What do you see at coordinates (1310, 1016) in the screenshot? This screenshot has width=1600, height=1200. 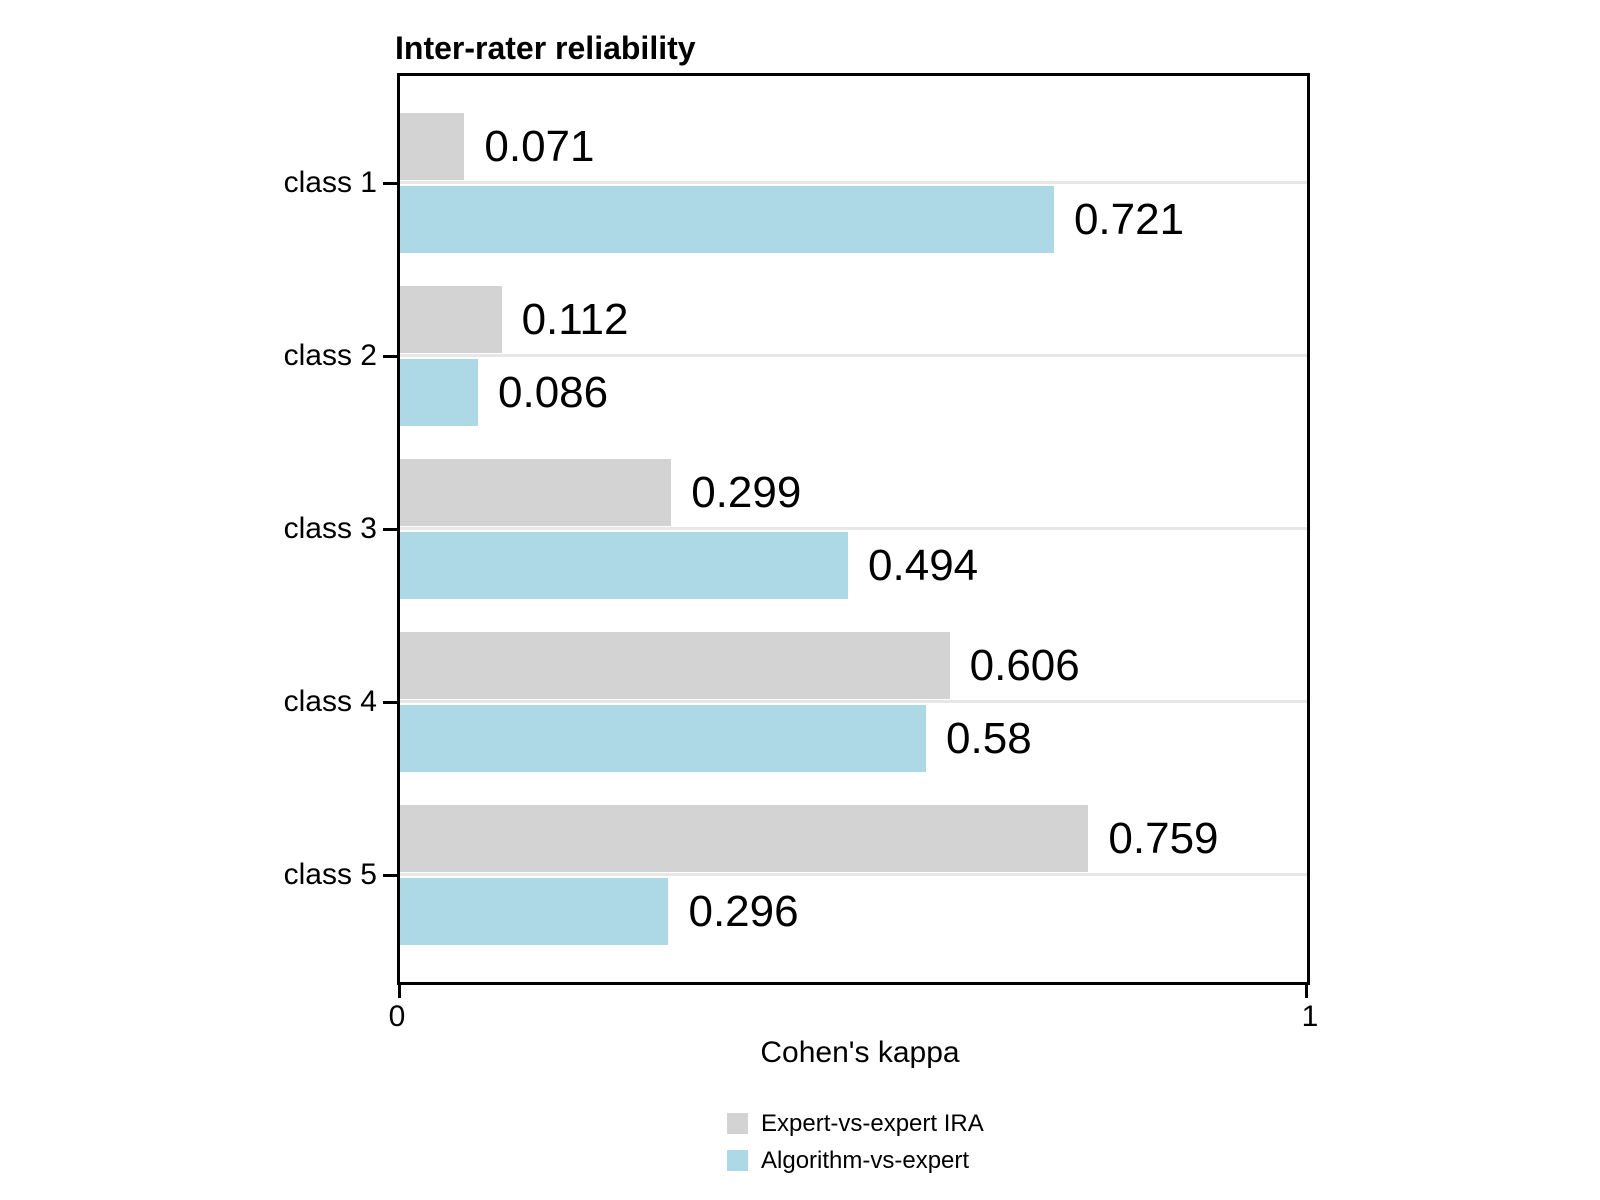 I see `x-tick-label-1: 1` at bounding box center [1310, 1016].